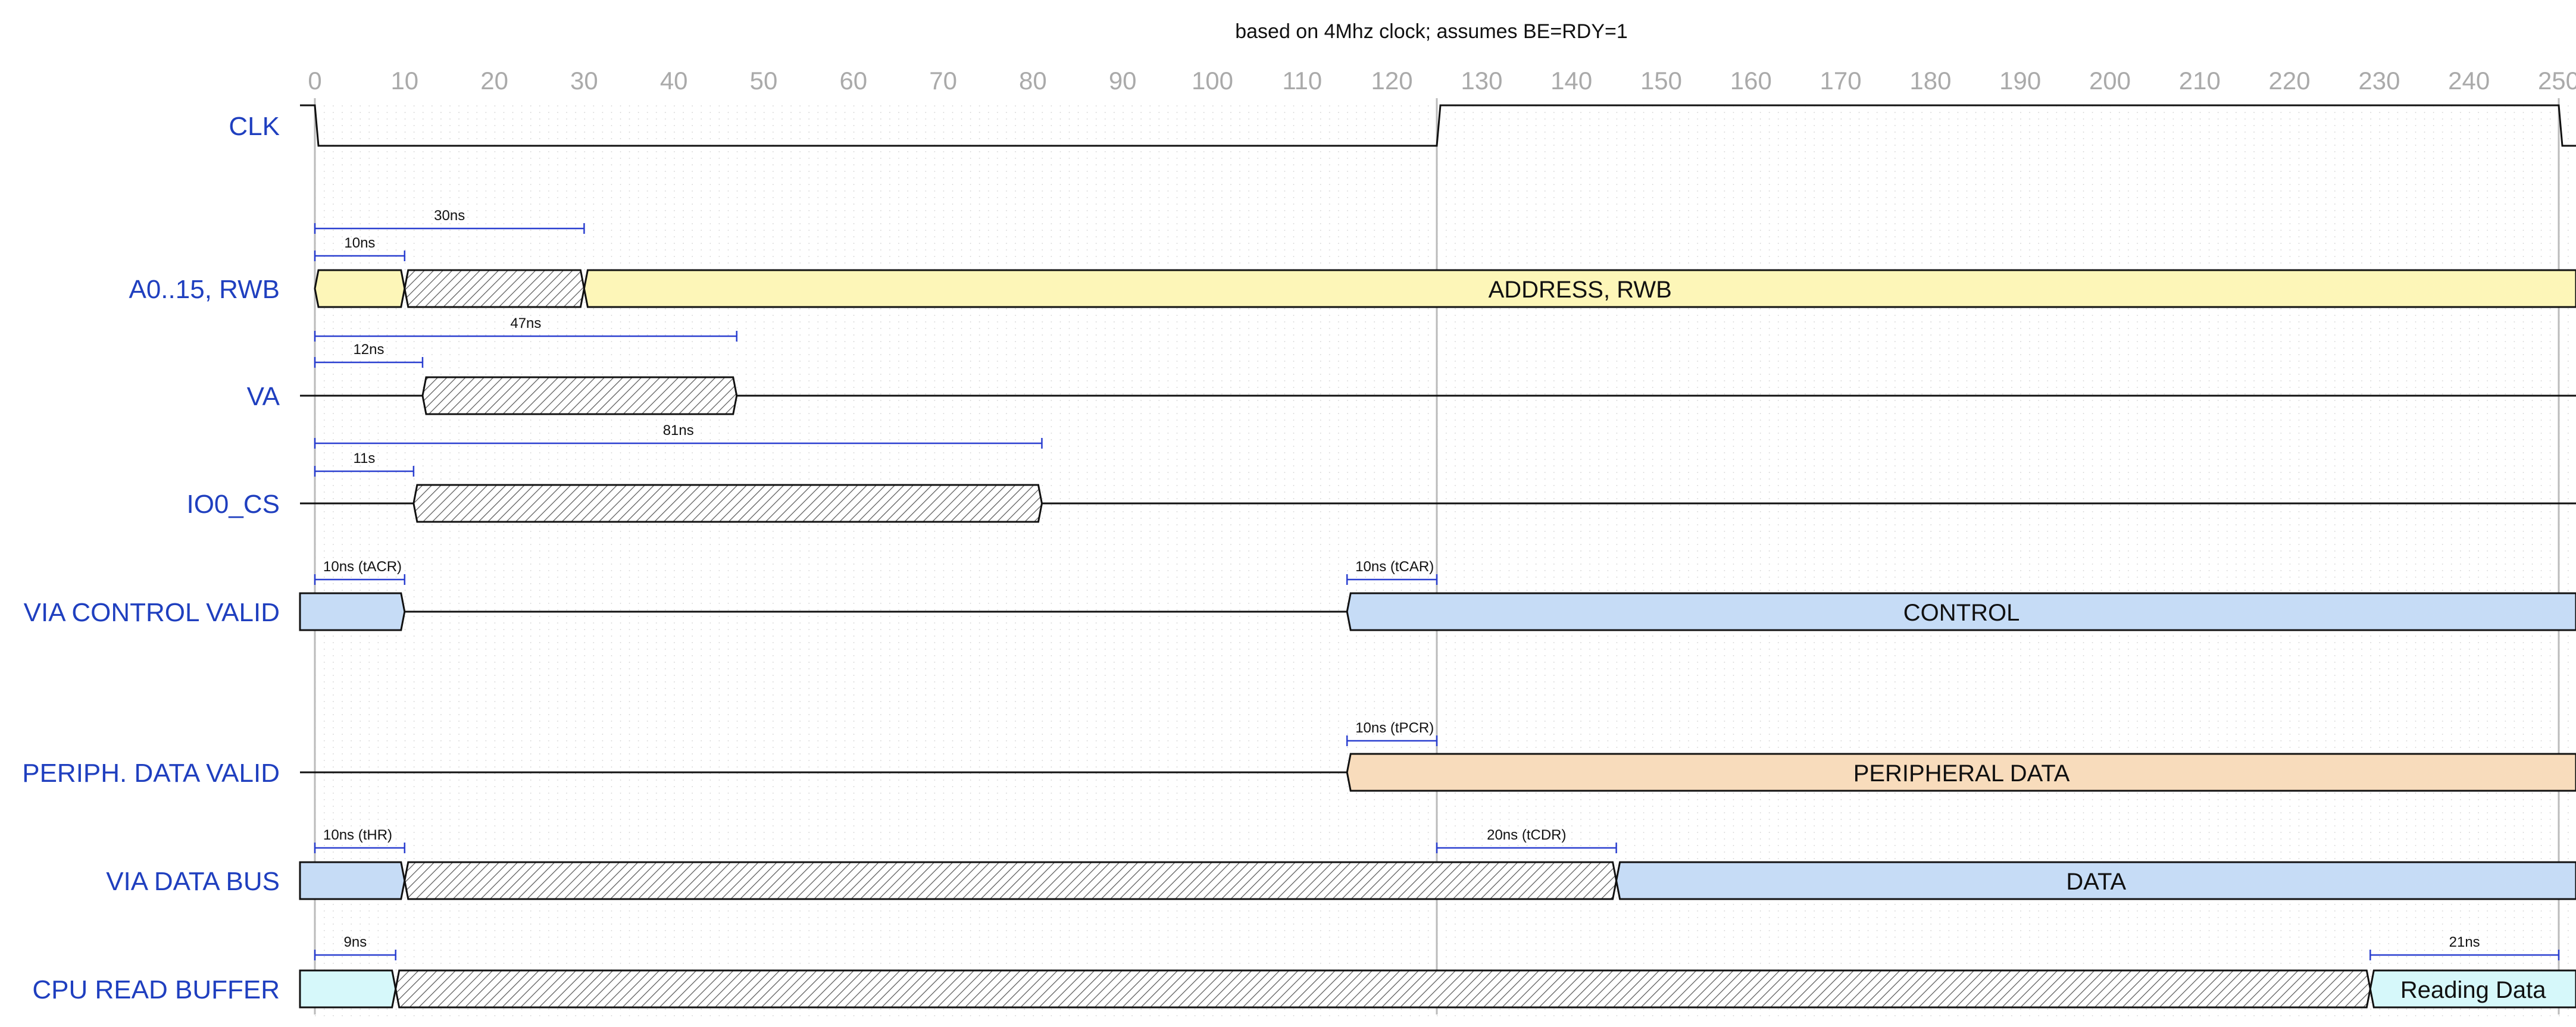 The height and width of the screenshot is (1027, 2576). Describe the element at coordinates (368, 350) in the screenshot. I see `measure-label: 12ns` at that location.